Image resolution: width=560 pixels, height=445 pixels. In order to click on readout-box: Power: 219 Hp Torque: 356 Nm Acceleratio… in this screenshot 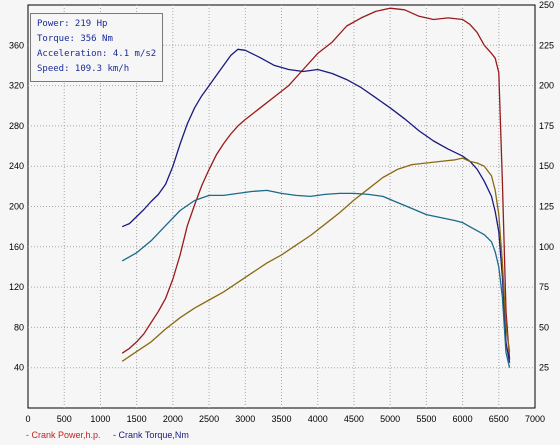, I will do `click(97, 47)`.